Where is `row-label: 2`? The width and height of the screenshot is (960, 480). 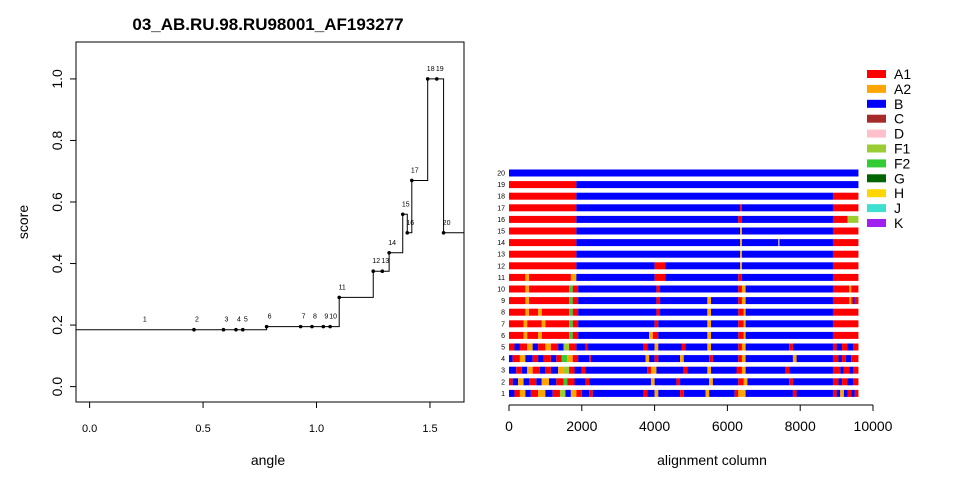 row-label: 2 is located at coordinates (503, 382).